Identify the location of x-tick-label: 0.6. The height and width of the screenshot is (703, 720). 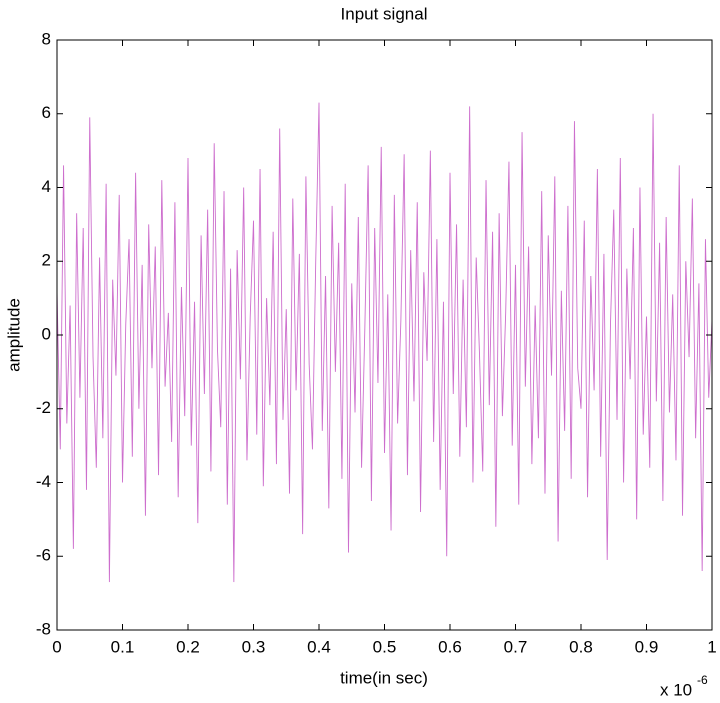
(450, 646).